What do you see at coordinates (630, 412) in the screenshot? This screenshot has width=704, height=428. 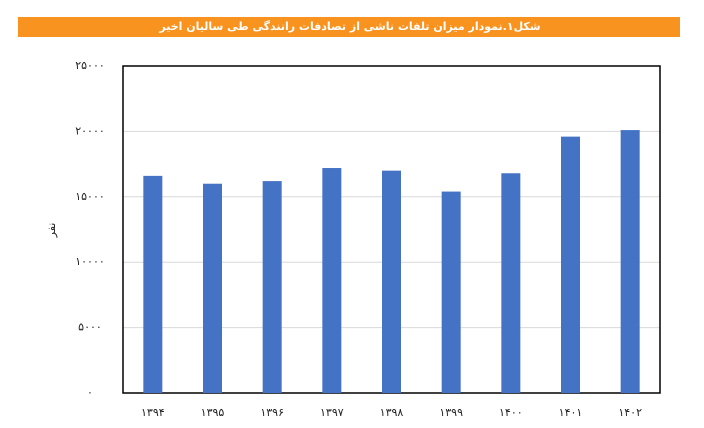 I see `x-tick-label: ۱۴۰۲` at bounding box center [630, 412].